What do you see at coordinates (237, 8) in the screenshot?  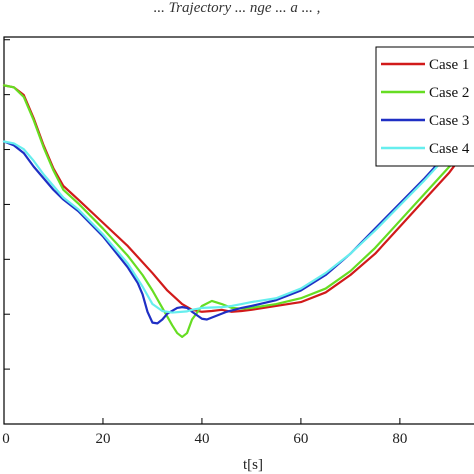 I see `chart-top-caption: ... Trajectory ... nge ... a ... ,` at bounding box center [237, 8].